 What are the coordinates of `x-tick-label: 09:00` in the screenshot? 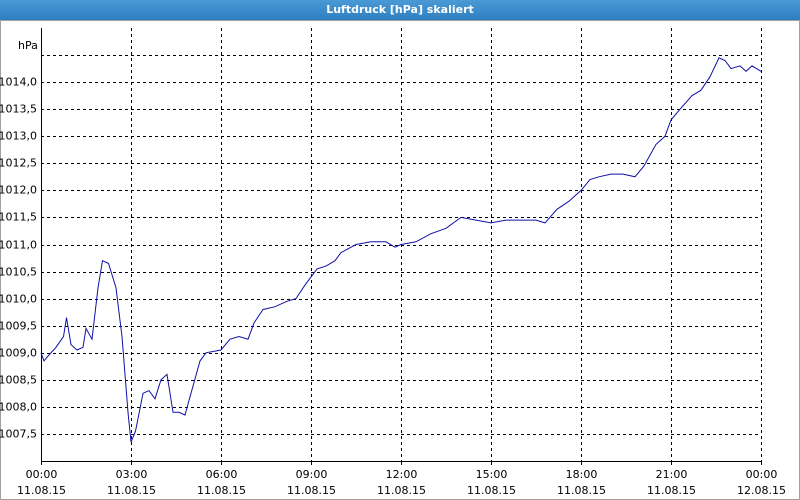 It's located at (312, 474).